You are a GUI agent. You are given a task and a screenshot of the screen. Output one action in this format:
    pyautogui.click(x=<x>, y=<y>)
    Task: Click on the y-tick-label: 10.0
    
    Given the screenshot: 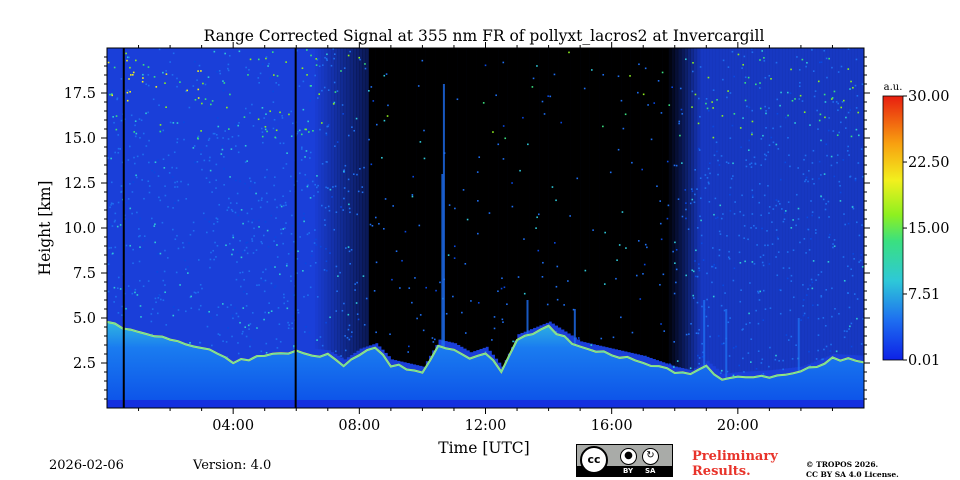 What is the action you would take?
    pyautogui.click(x=80, y=229)
    